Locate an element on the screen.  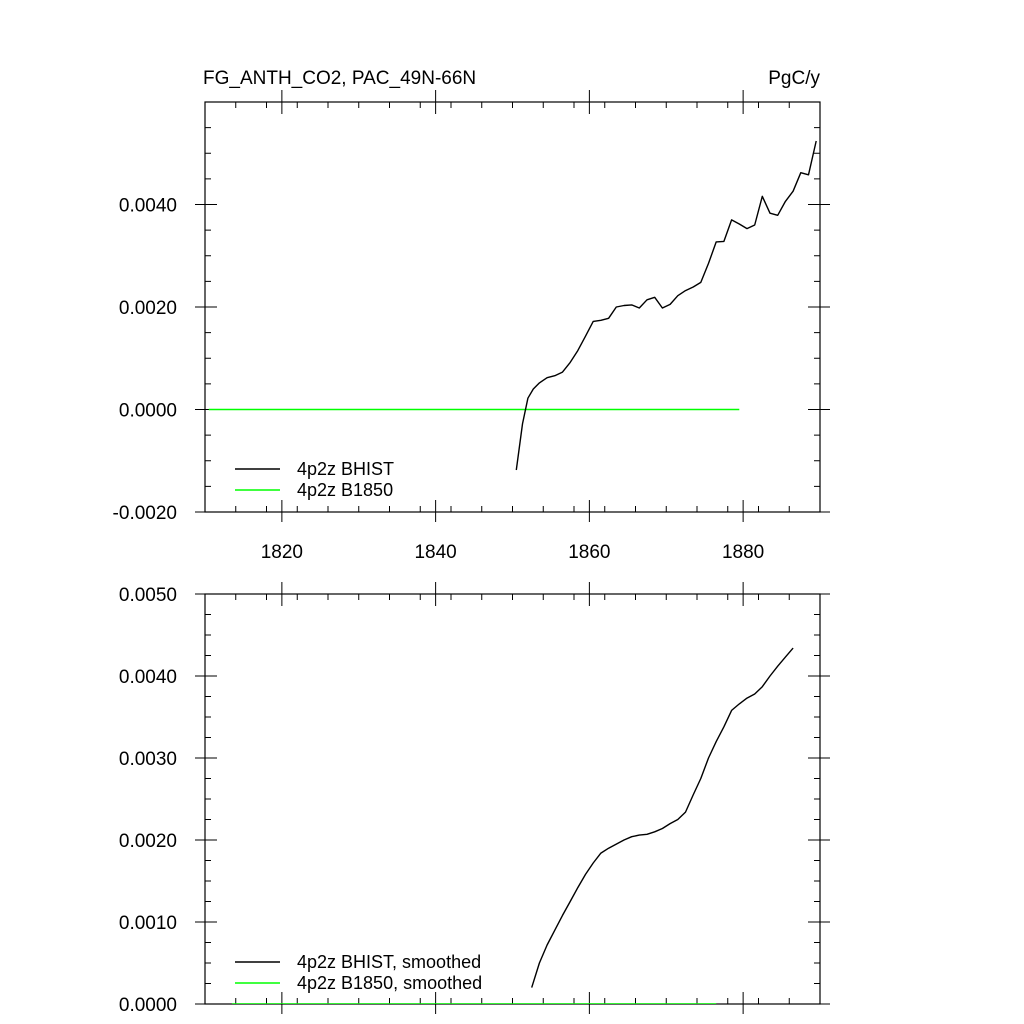
y-tick-label: 0.0050 is located at coordinates (148, 595).